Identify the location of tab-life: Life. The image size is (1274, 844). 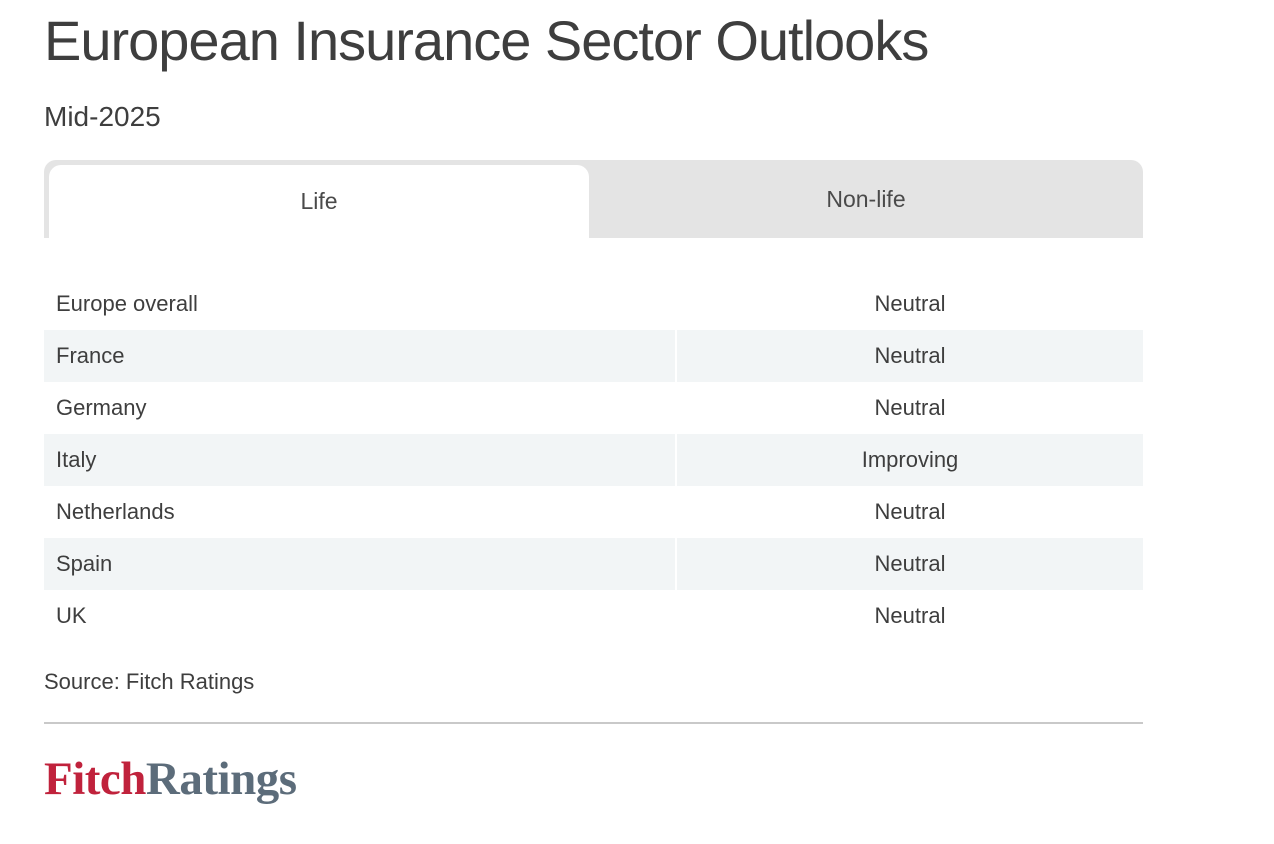
(319, 202).